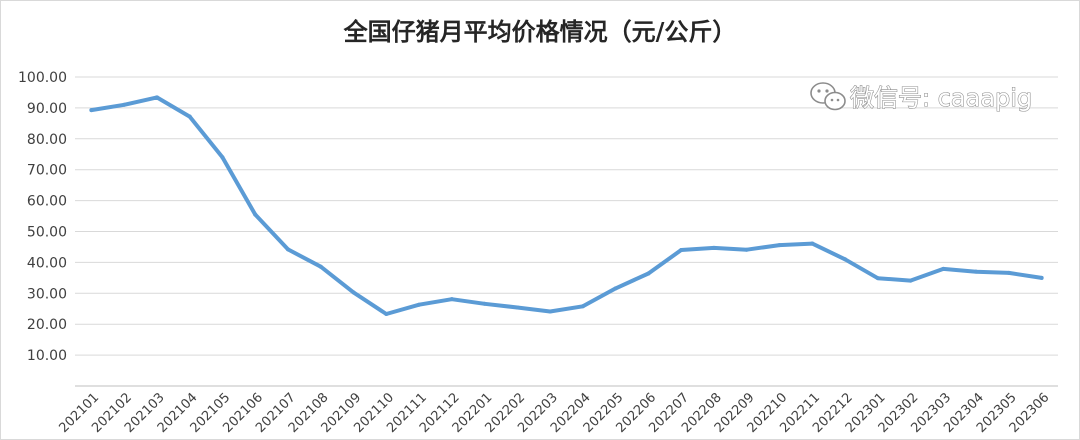 The image size is (1080, 440). I want to click on y-tick-label: 30.00, so click(47, 294).